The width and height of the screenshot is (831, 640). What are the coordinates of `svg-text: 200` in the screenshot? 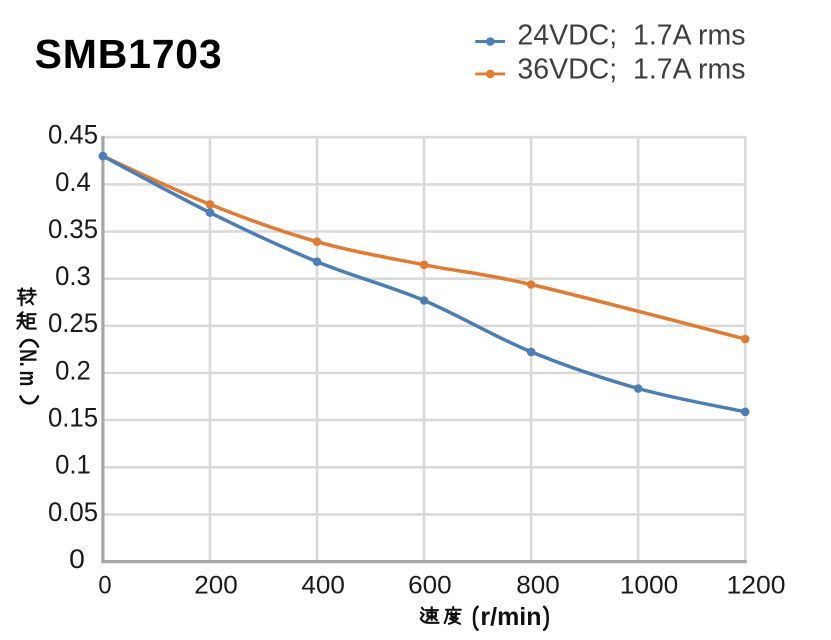 It's located at (216, 586).